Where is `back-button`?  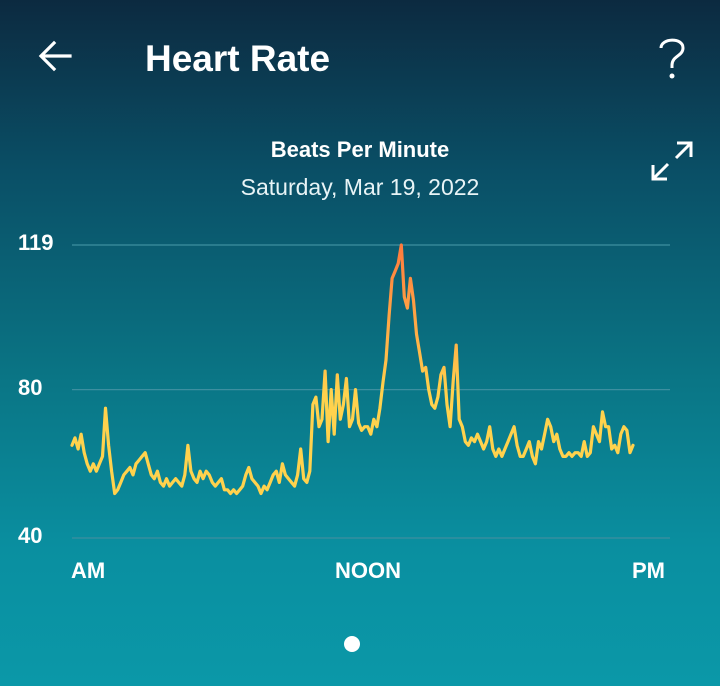 back-button is located at coordinates (56, 56).